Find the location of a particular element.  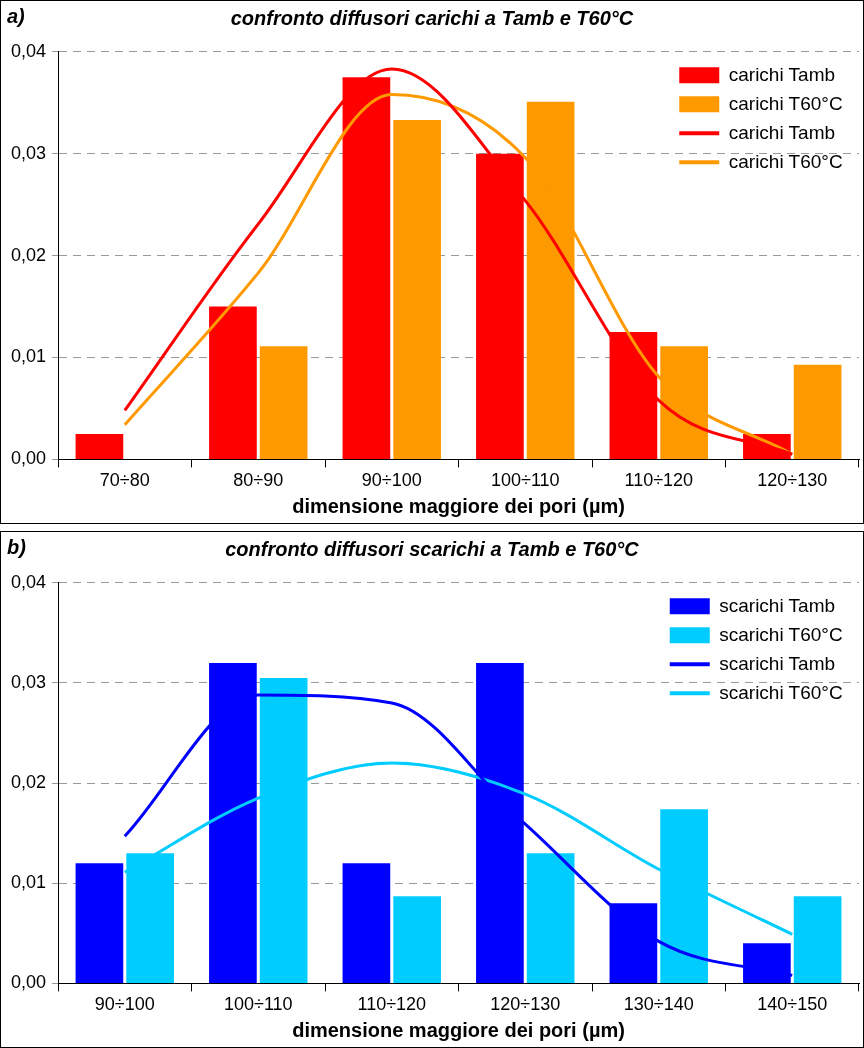

chart-title: confronto diffusori carichi a Tamb e T60°C is located at coordinates (432, 18).